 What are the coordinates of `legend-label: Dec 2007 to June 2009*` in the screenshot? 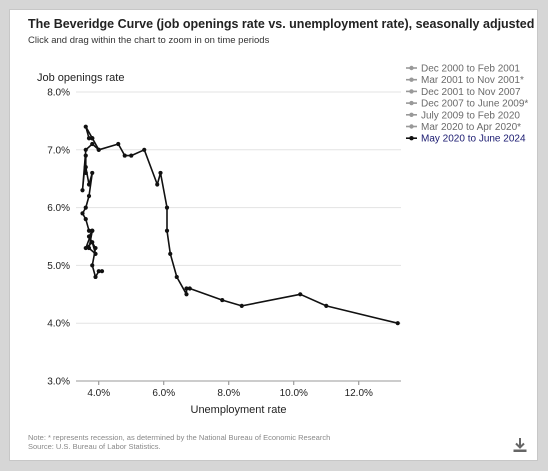 It's located at (474, 104).